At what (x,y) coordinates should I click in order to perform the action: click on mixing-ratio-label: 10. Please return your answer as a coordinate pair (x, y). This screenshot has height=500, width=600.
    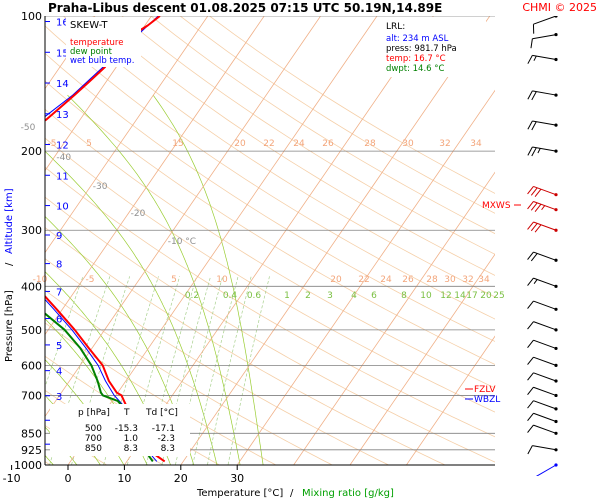
    Looking at the image, I should click on (426, 296).